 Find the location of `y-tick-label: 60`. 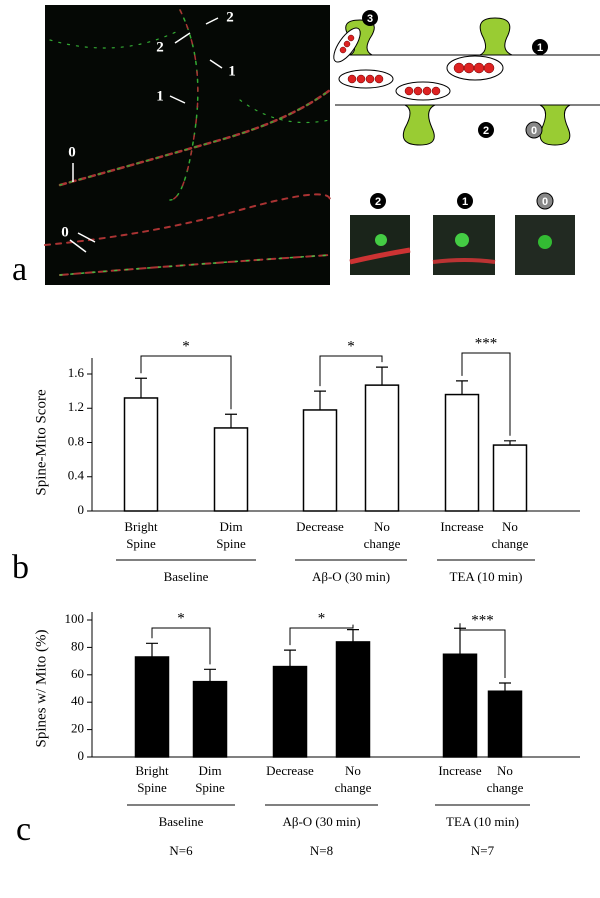

y-tick-label: 60 is located at coordinates (77, 673).